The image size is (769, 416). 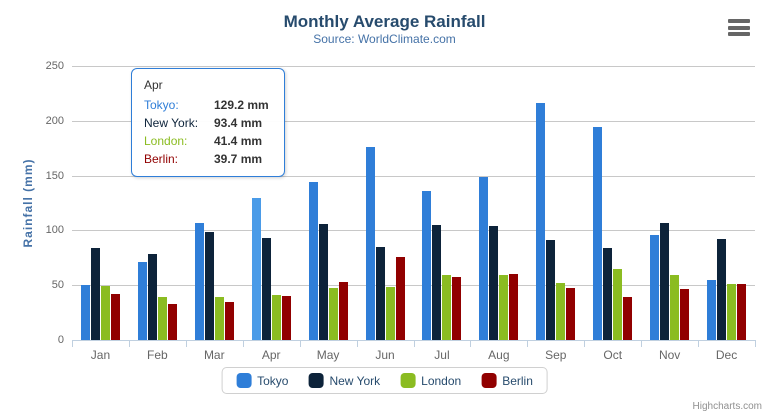 What do you see at coordinates (712, 310) in the screenshot?
I see `bar-tokyo-dec` at bounding box center [712, 310].